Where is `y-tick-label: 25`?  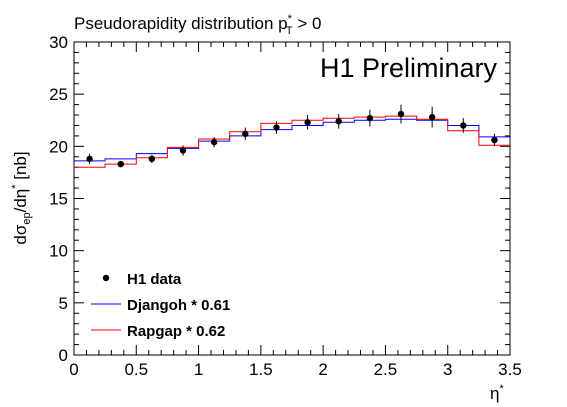 y-tick-label: 25 is located at coordinates (58, 94).